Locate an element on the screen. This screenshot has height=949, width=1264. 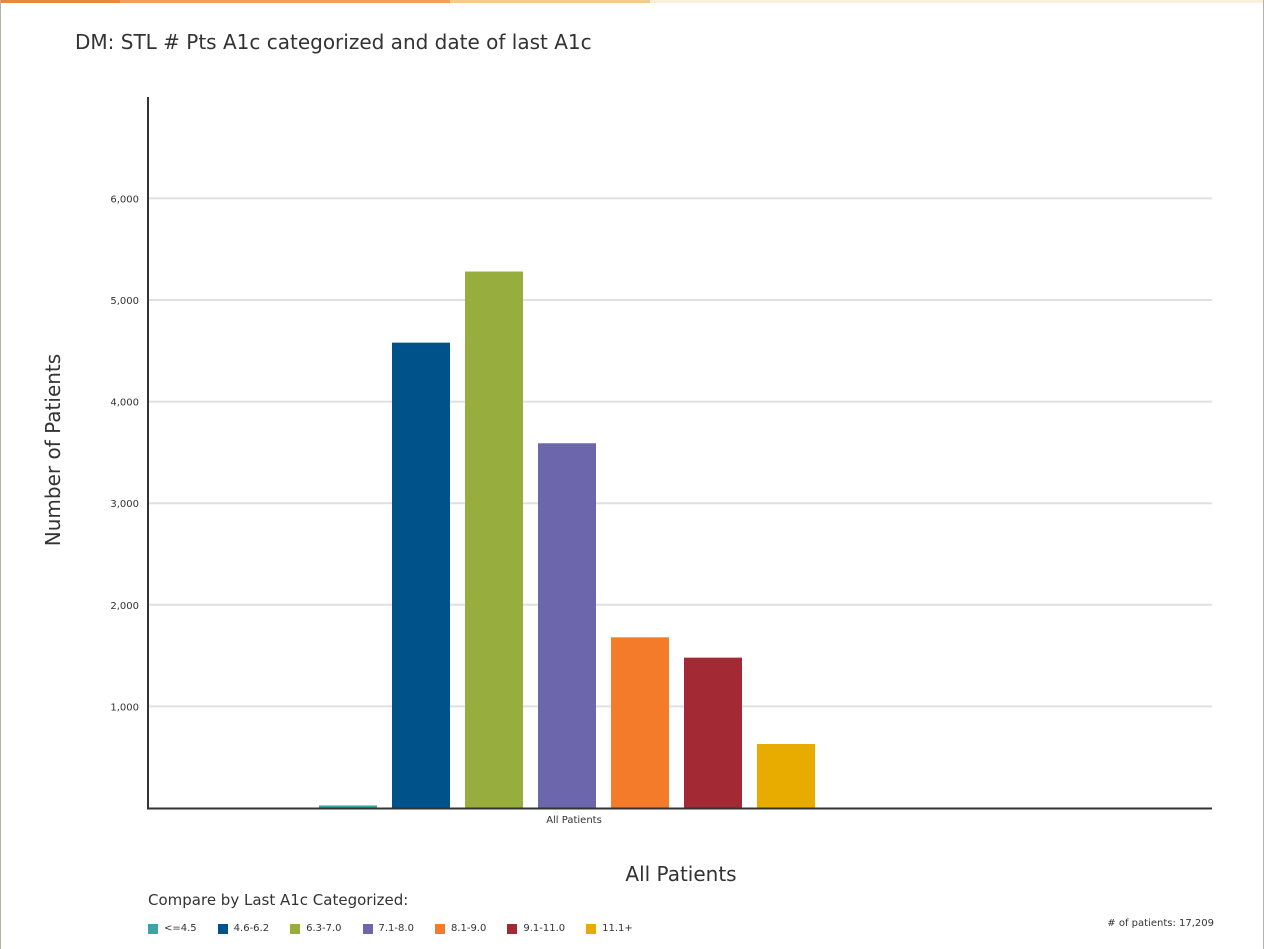
legend-item: <=4.5 is located at coordinates (172, 928).